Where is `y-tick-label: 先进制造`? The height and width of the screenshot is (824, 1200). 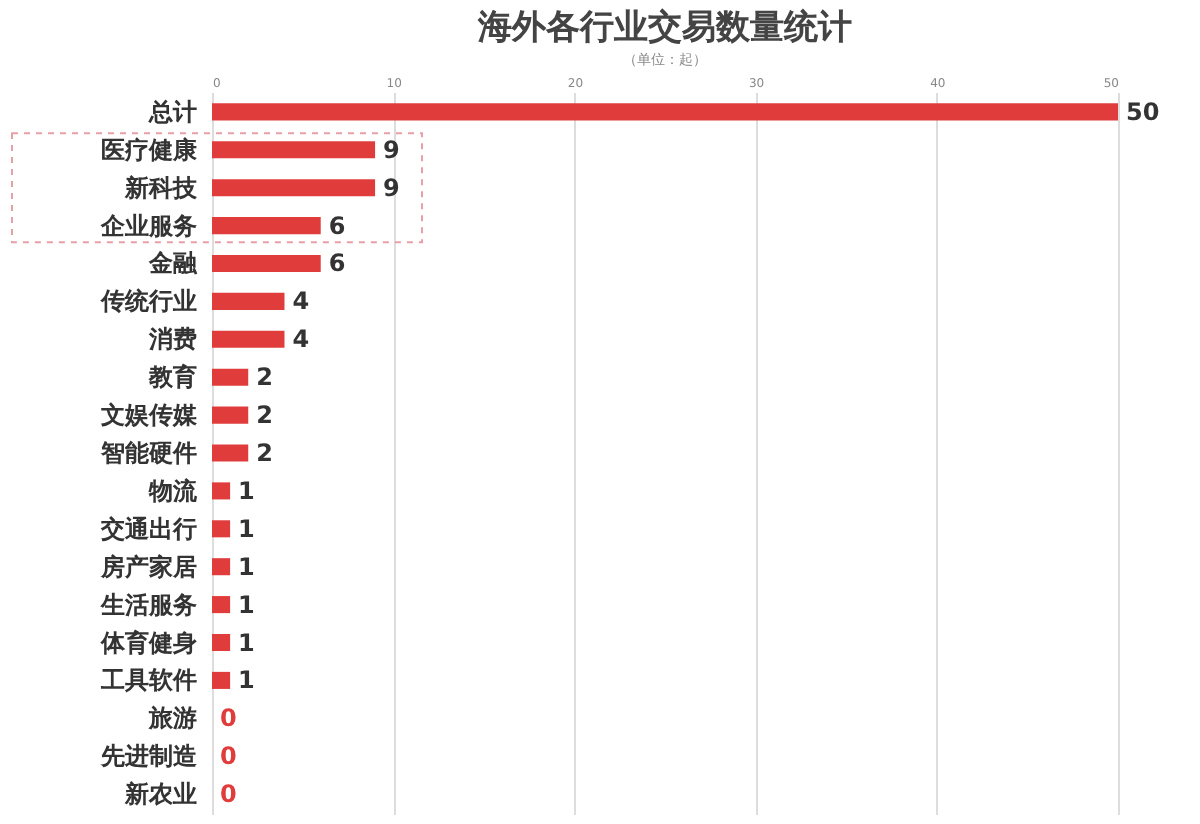
y-tick-label: 先进制造 is located at coordinates (149, 756).